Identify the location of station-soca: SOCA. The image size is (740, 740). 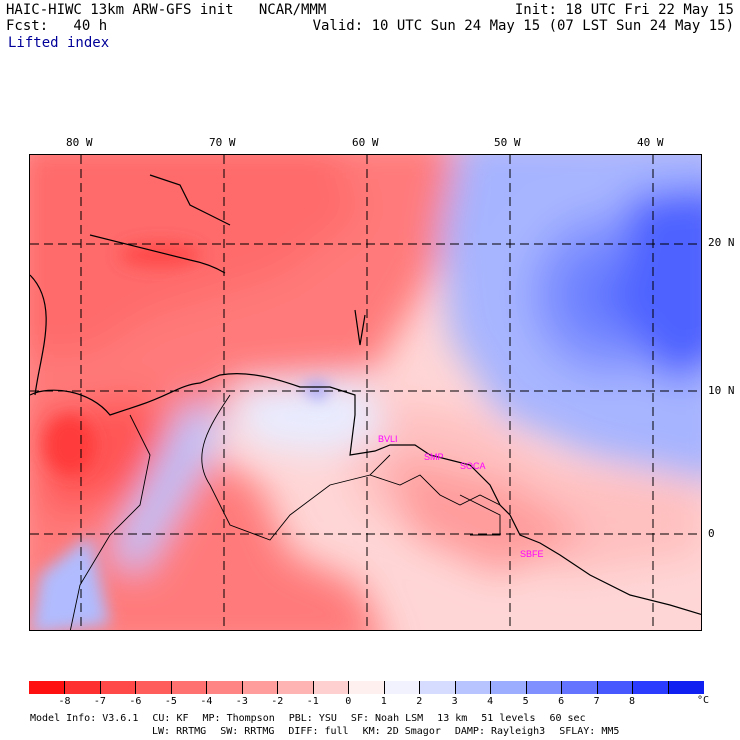
(473, 466).